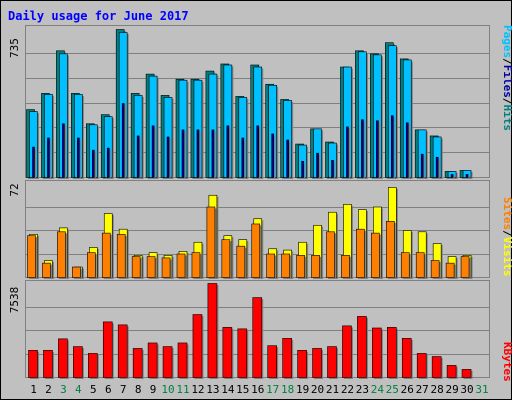 This screenshot has width=512, height=400. I want to click on x-label-day-25: 25, so click(392, 389).